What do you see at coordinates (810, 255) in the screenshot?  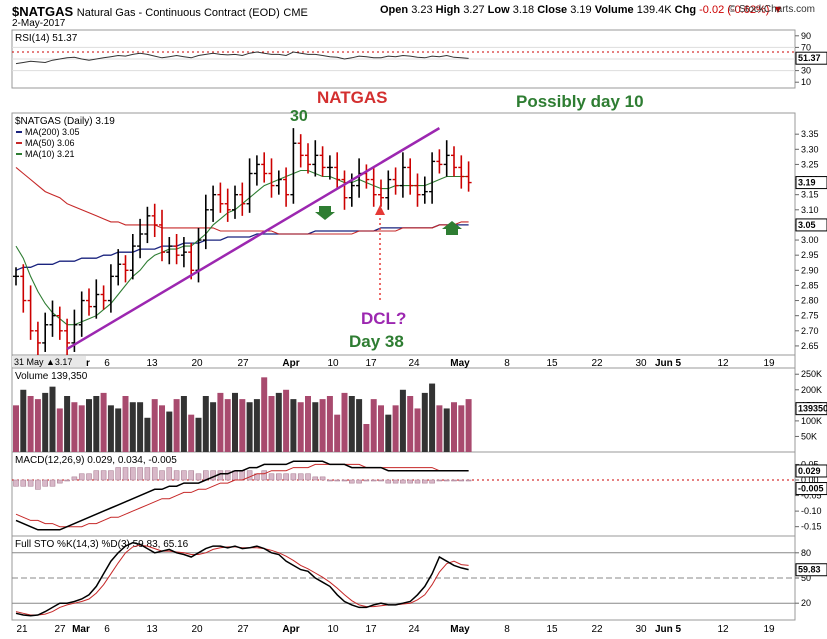 I see `price-y-tick-label: 2.95` at bounding box center [810, 255].